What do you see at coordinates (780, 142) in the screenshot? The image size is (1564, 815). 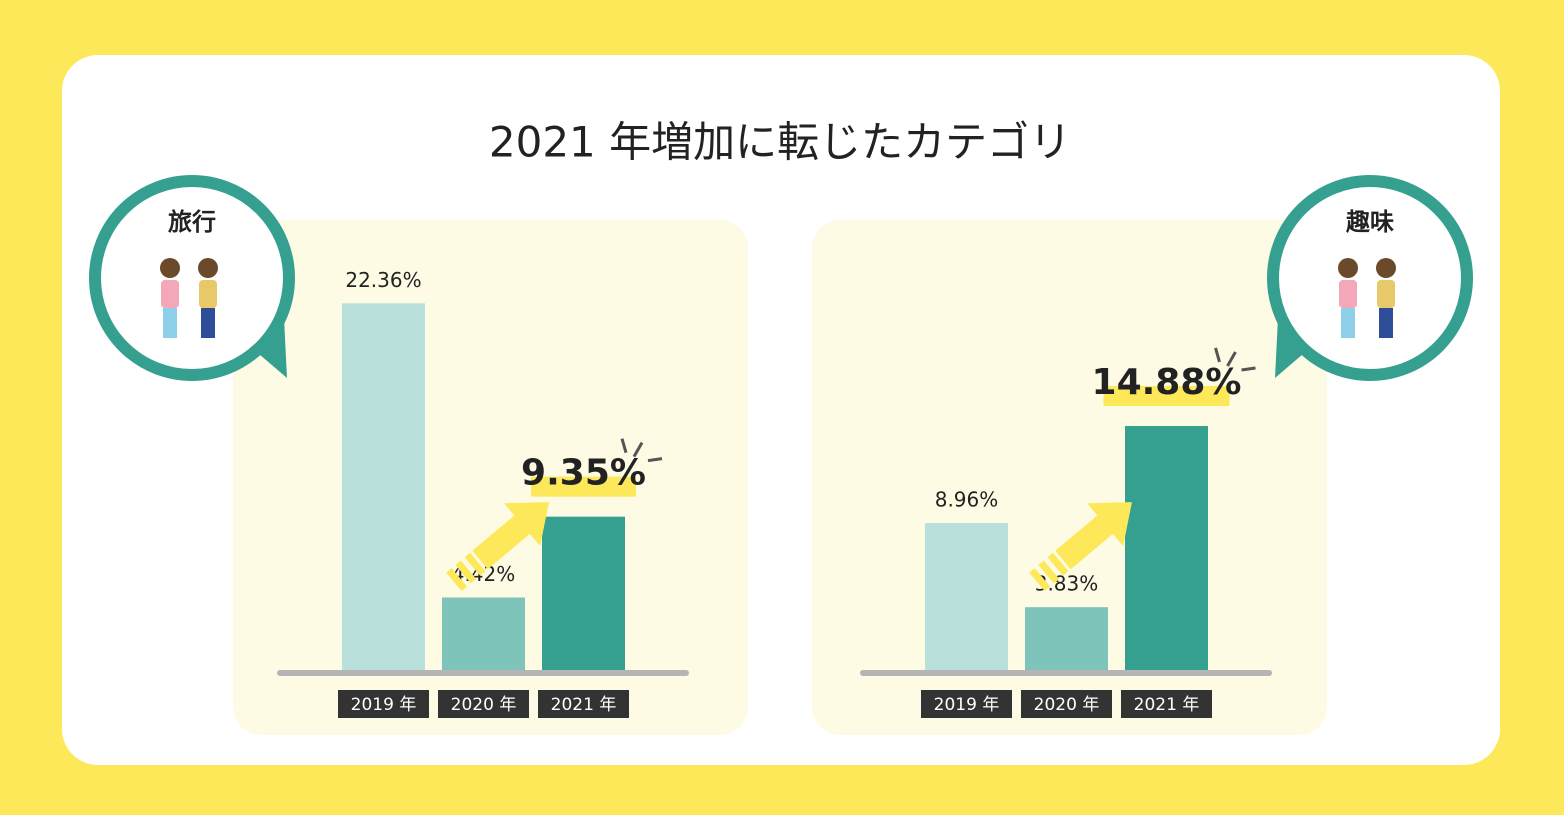 I see `page-title: 2021 年増加に転じたカテゴリ` at bounding box center [780, 142].